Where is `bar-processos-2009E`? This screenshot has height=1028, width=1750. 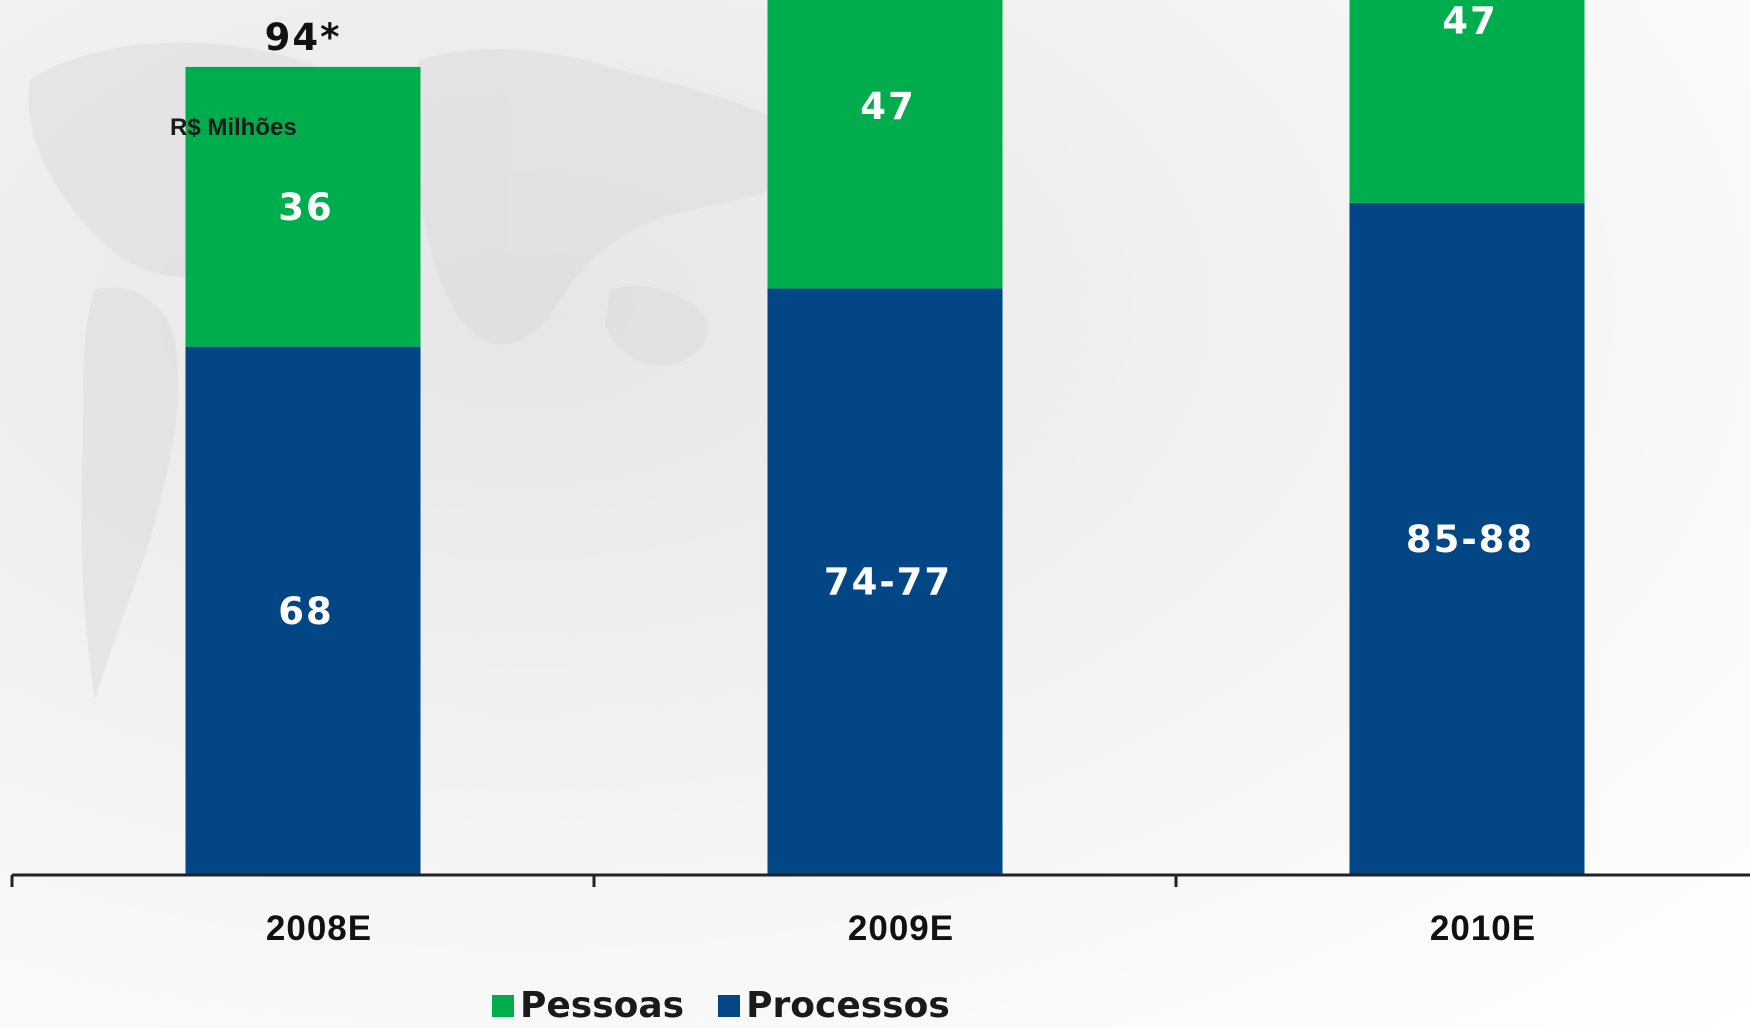
bar-processos-2009E is located at coordinates (885, 581).